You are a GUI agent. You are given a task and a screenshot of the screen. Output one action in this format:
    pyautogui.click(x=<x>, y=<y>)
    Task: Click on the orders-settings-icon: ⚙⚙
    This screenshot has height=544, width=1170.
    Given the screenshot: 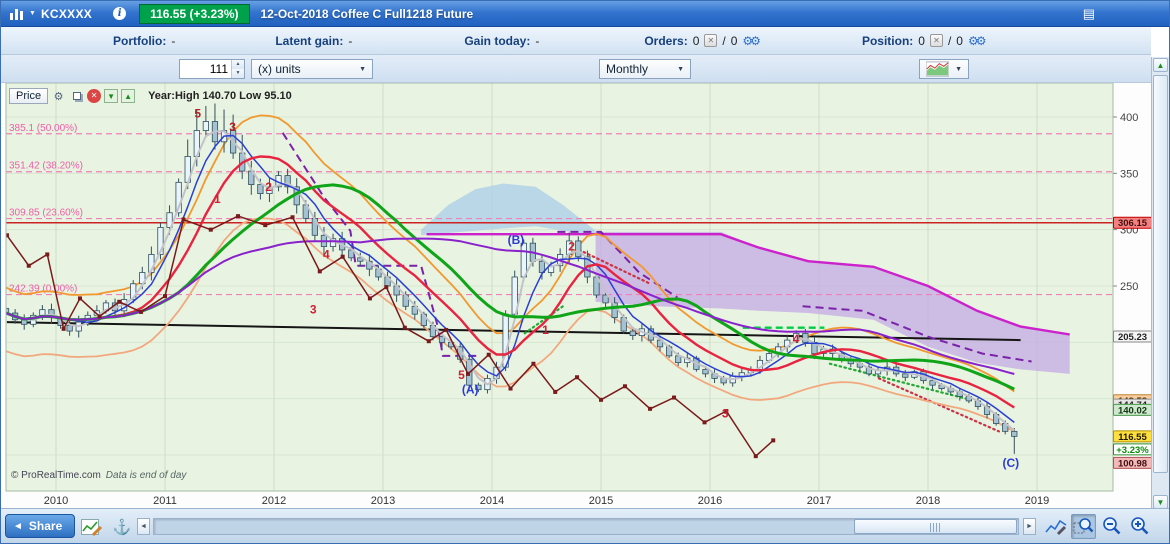 What is the action you would take?
    pyautogui.click(x=751, y=40)
    